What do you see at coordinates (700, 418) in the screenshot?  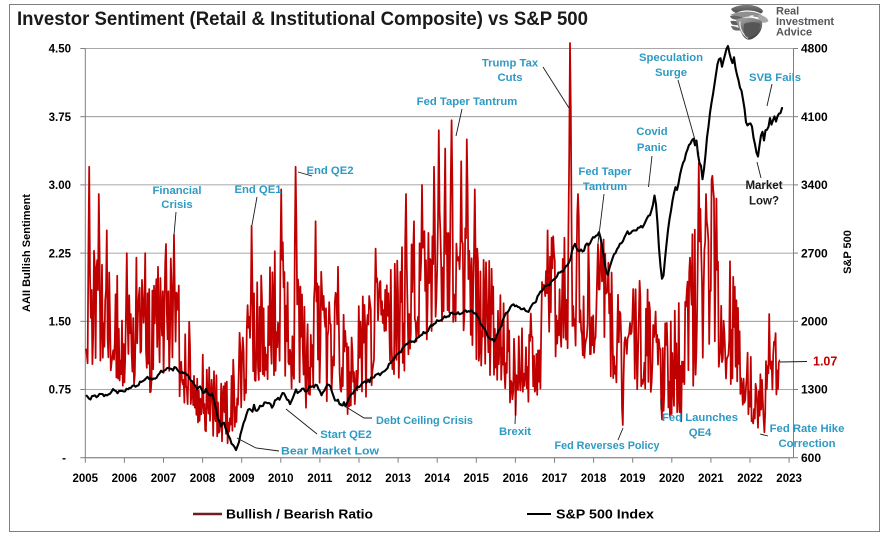 I see `svg-text: Fed Launches` at bounding box center [700, 418].